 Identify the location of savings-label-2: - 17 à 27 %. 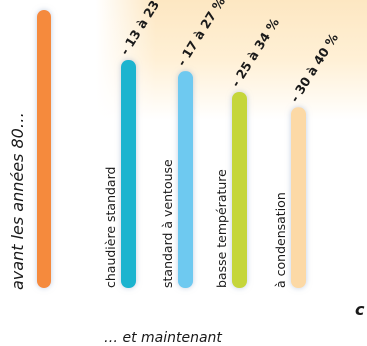
(201, 34).